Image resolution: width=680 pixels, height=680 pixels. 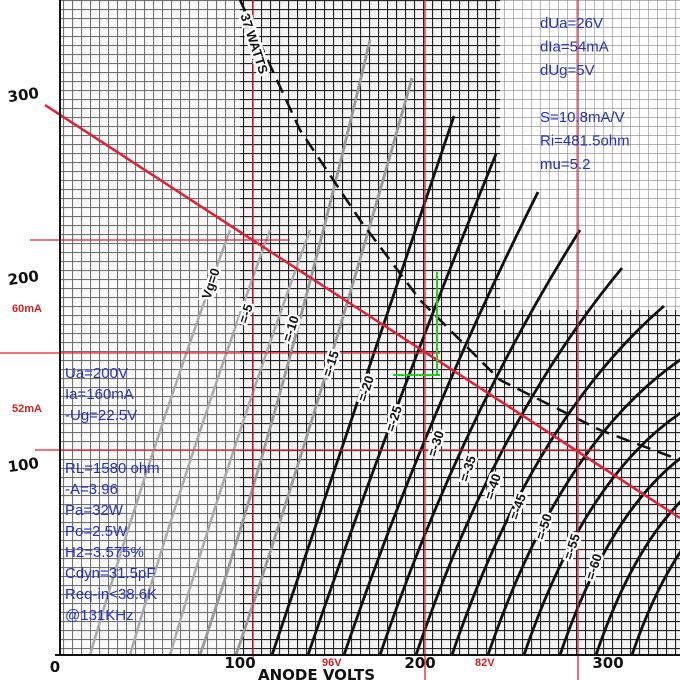 I want to click on x-title: ANODE VOLTS, so click(x=316, y=673).